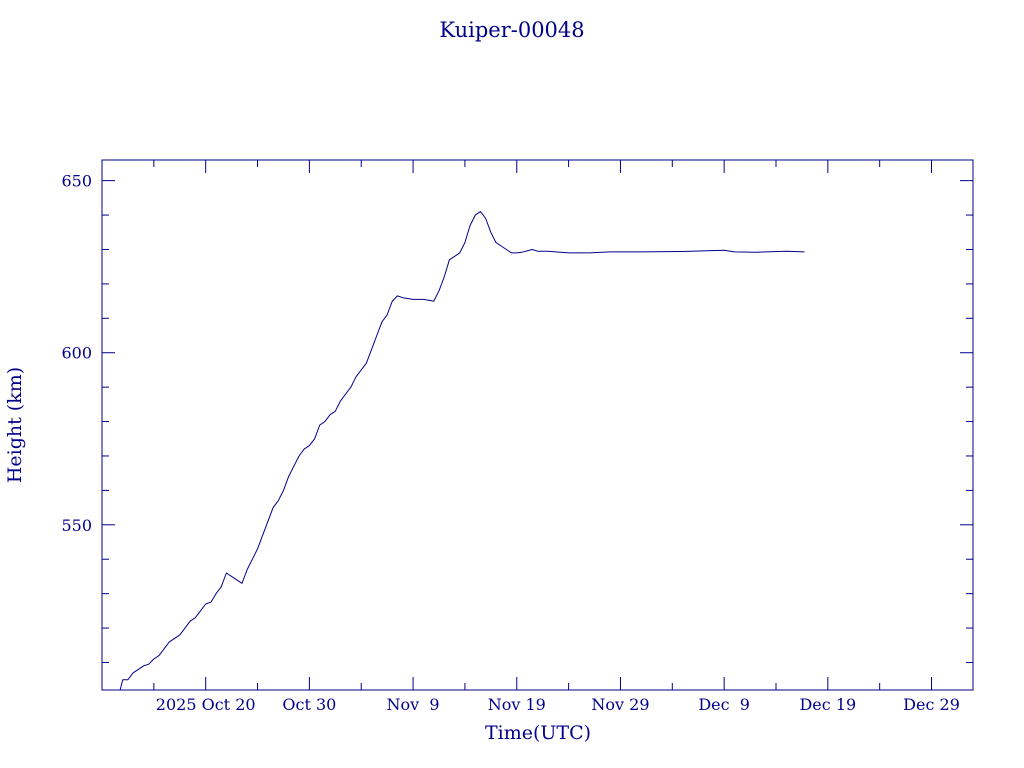  I want to click on chart-title: Kuiper-00048, so click(511, 30).